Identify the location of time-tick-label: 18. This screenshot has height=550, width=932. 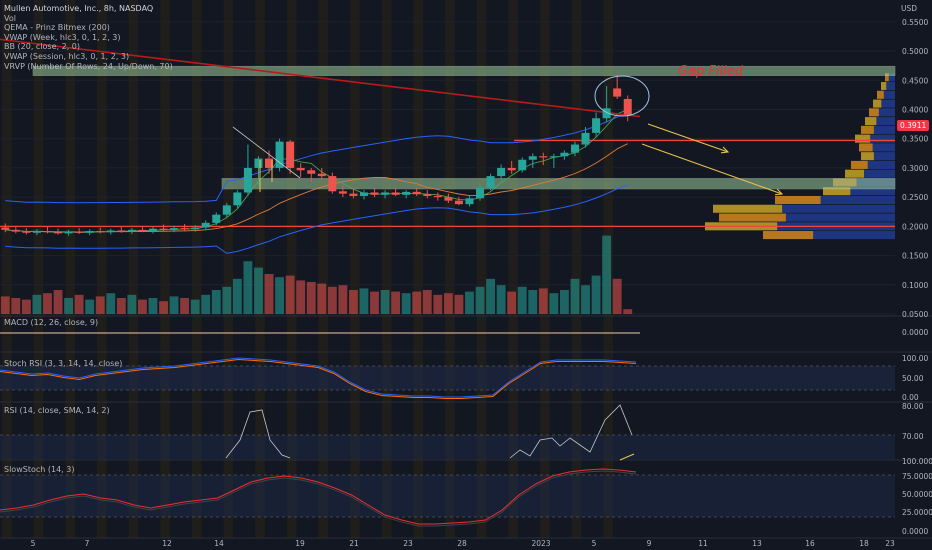
(864, 543).